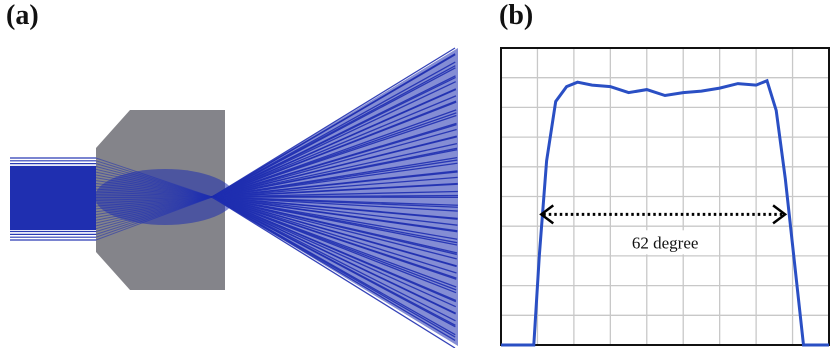 This screenshot has width=831, height=348. What do you see at coordinates (780, 214) in the screenshot?
I see `arrow-head-right` at bounding box center [780, 214].